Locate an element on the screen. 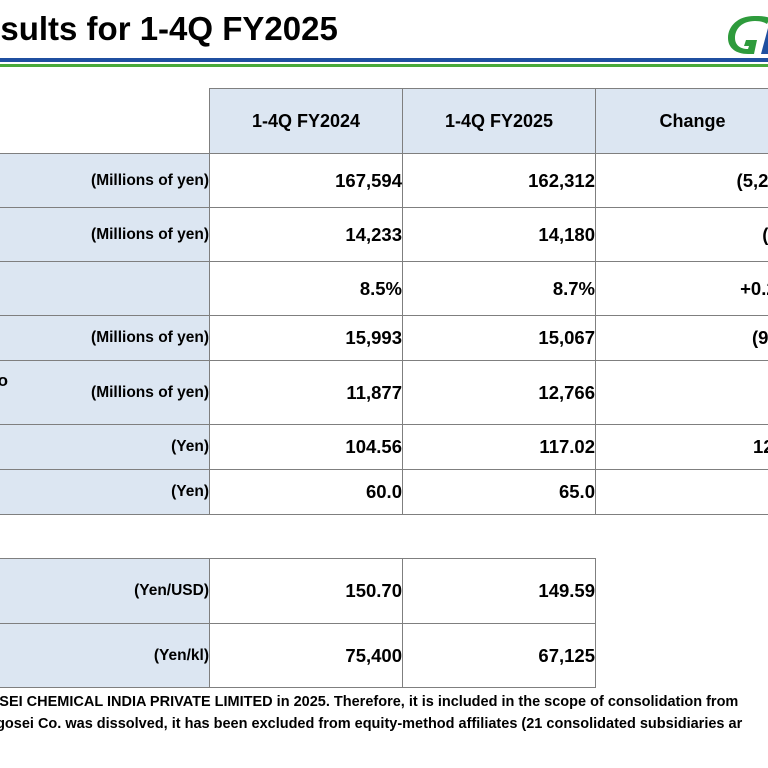  table-row: (Millions of yen) 167,594 162,312 (5,281 is located at coordinates (384, 180).